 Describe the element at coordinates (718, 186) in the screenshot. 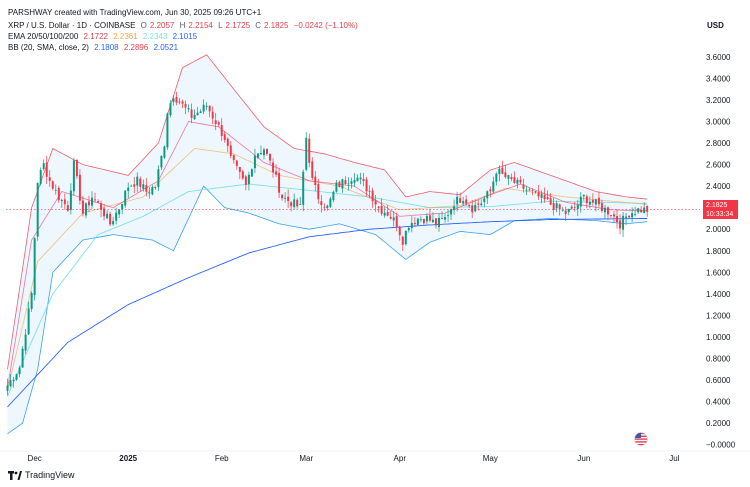

I see `price-tick-label: 2.4000` at that location.